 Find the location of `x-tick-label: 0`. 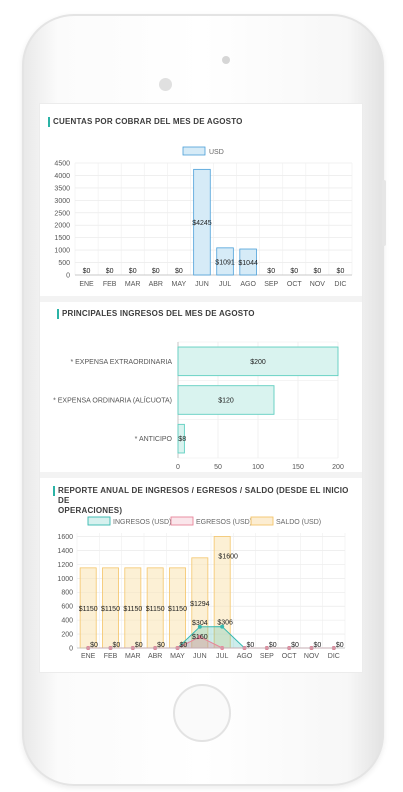

x-tick-label: 0 is located at coordinates (178, 467).